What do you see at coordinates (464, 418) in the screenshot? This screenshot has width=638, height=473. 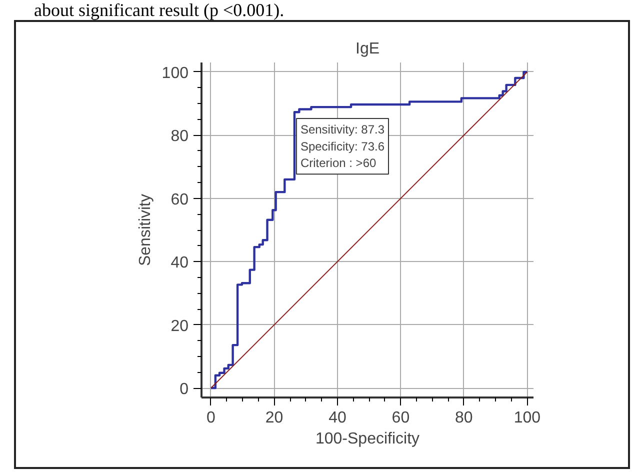 I see `x-tick-label: 80` at bounding box center [464, 418].